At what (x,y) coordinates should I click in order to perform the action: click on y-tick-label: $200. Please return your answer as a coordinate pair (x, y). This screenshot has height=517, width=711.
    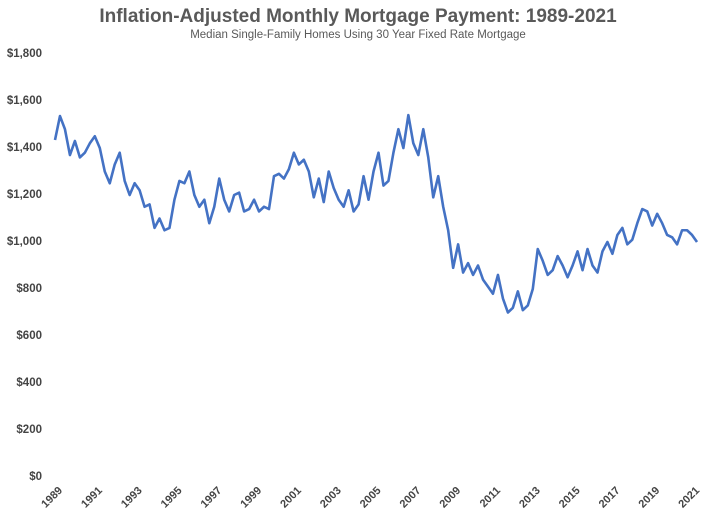
    Looking at the image, I should click on (29, 430).